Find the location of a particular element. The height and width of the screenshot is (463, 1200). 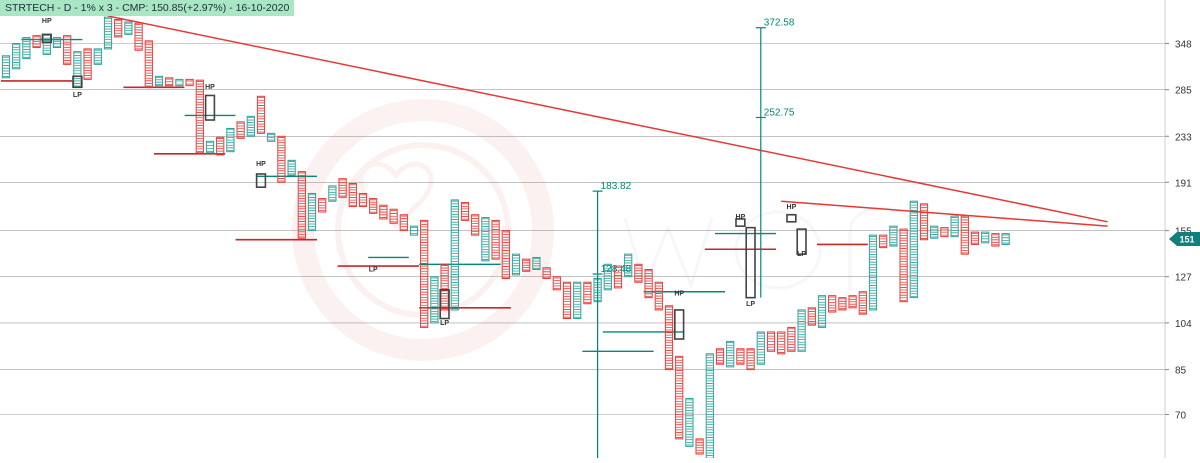

y-tick-label: 348 is located at coordinates (1183, 45).